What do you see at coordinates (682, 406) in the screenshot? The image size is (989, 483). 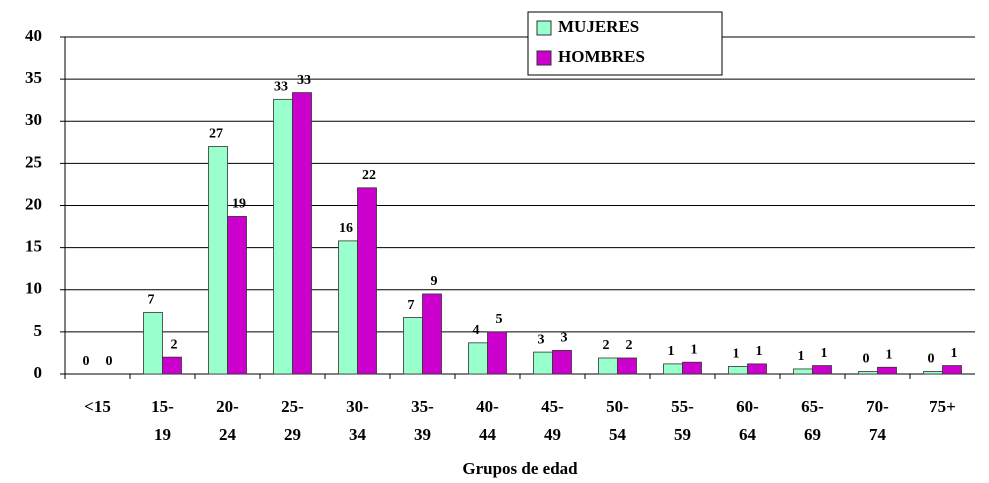 I see `x-tick-label: 55-` at bounding box center [682, 406].